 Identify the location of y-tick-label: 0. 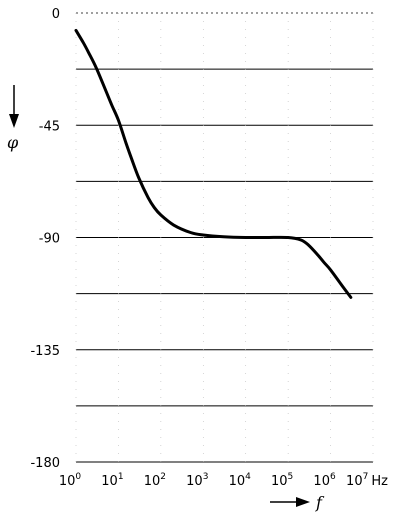
(56, 14).